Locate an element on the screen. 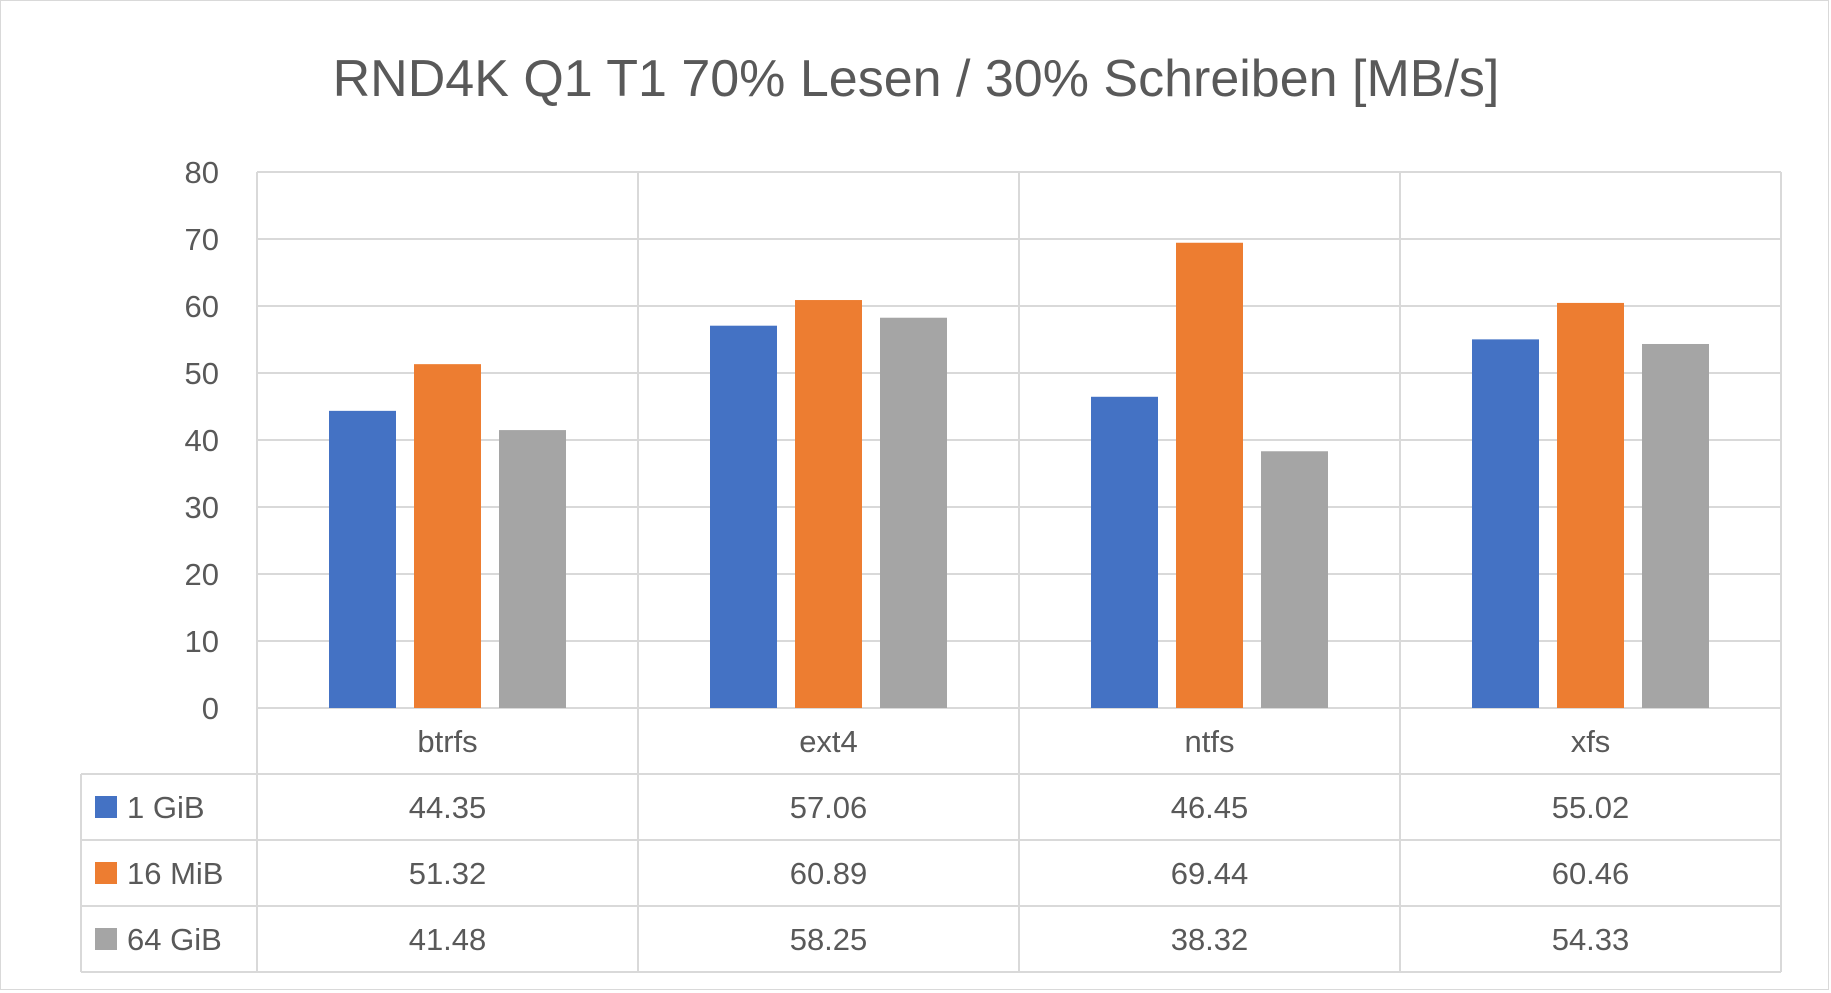 The image size is (1831, 993). data-table-cell: 69.44 is located at coordinates (1210, 873).